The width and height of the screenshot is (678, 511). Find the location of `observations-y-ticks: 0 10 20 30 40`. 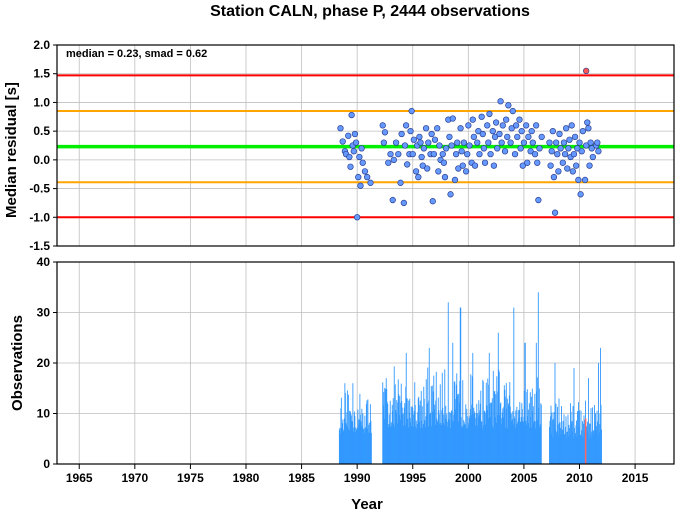

observations-y-ticks: 0 10 20 30 40 is located at coordinates (47, 363).